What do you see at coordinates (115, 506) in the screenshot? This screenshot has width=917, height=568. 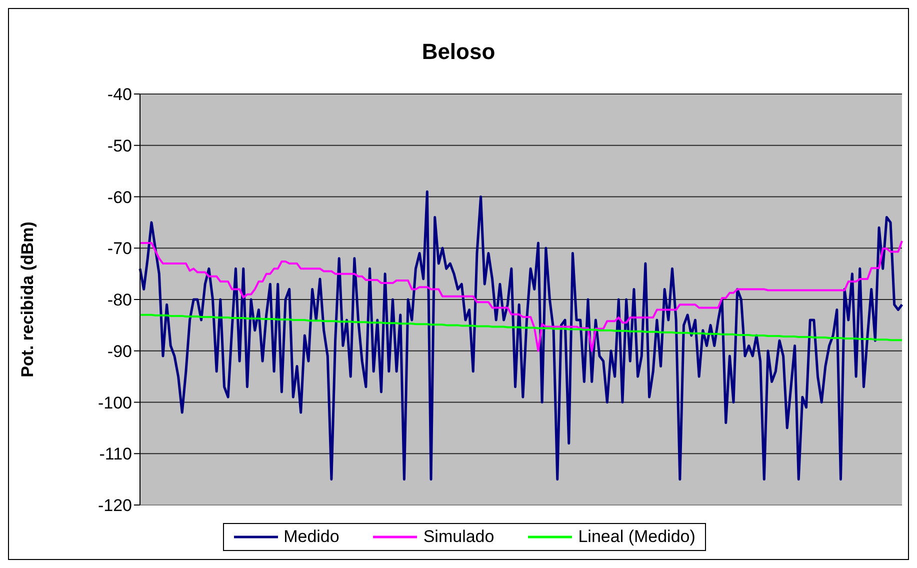 I see `y-tick-label: -120` at bounding box center [115, 506].